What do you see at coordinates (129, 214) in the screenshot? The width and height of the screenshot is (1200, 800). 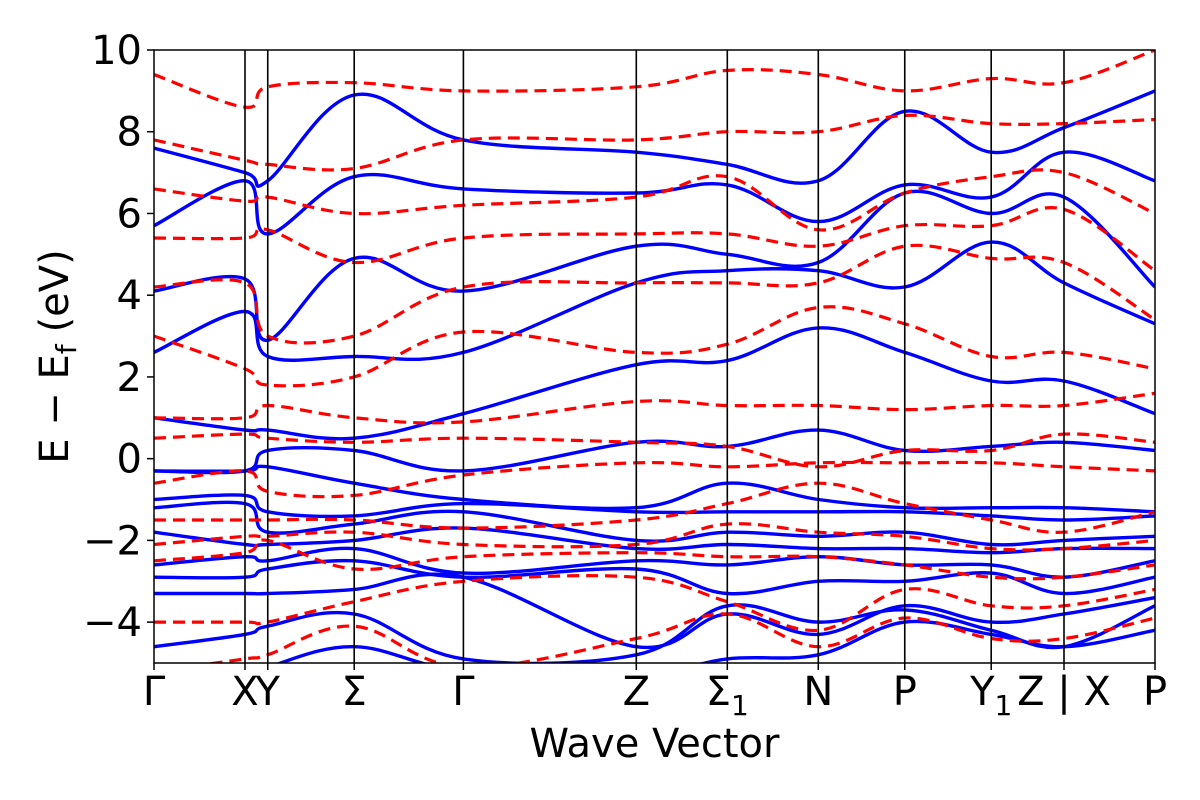 I see `y-tick-label: 6` at bounding box center [129, 214].